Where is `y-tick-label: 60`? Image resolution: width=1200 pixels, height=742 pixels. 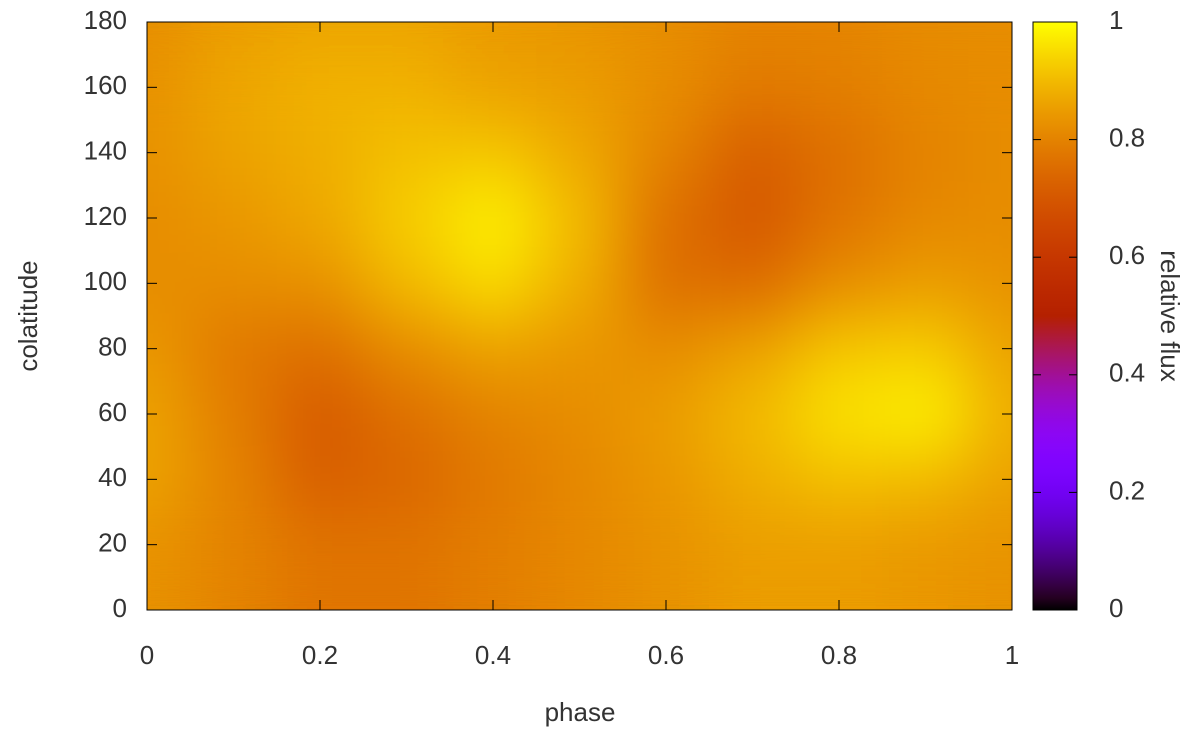
y-tick-label: 60 is located at coordinates (112, 412).